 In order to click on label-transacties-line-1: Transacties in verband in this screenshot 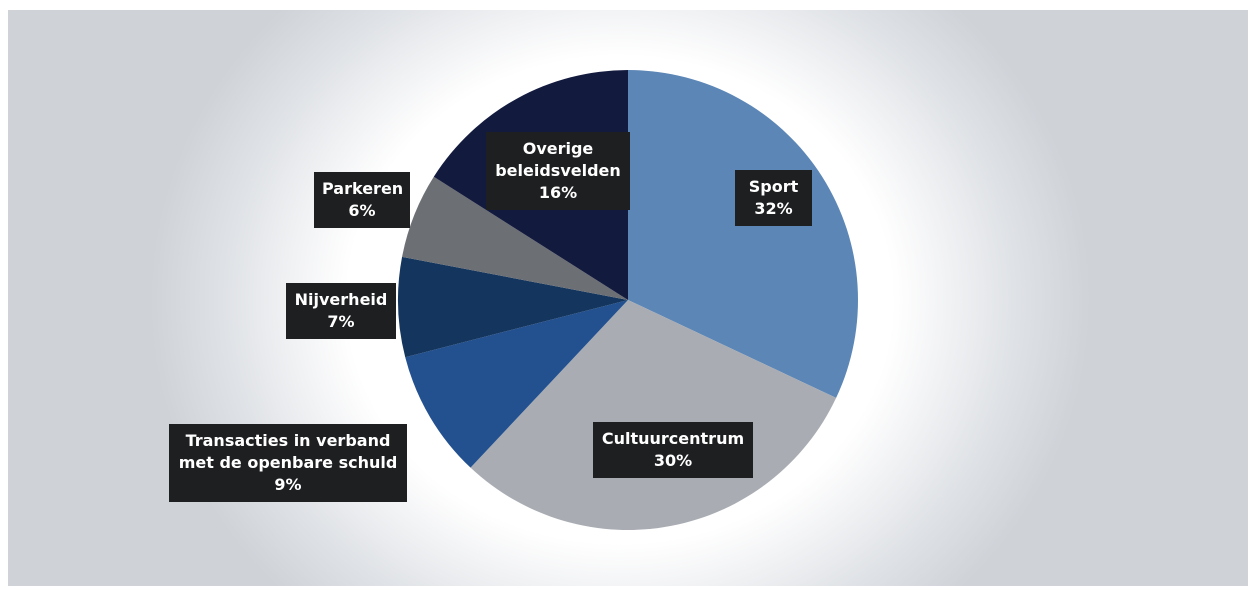, I will do `click(288, 440)`.